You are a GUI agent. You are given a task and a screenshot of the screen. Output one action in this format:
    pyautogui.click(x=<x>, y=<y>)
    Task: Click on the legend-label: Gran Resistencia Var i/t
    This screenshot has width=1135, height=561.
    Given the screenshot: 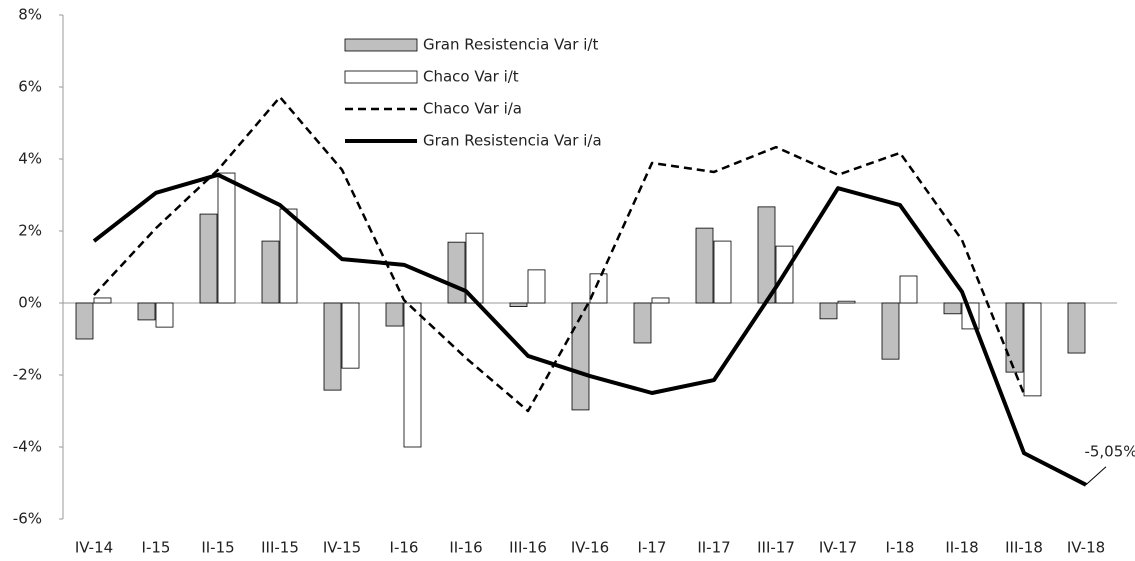 What is the action you would take?
    pyautogui.click(x=510, y=45)
    